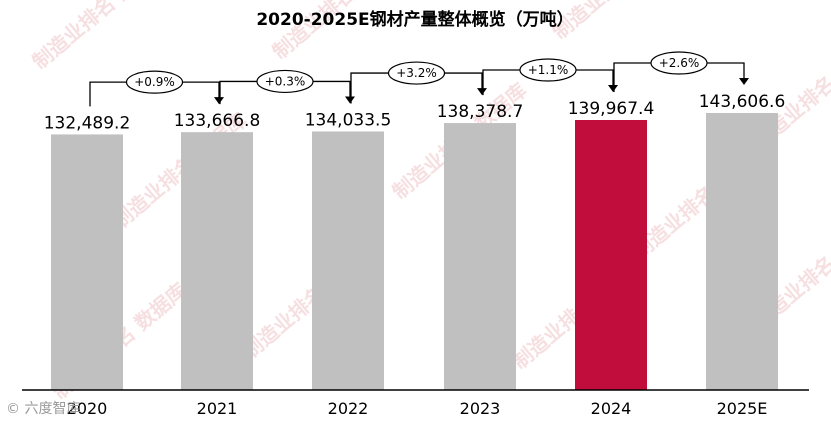  What do you see at coordinates (611, 255) in the screenshot?
I see `bar-2024` at bounding box center [611, 255].